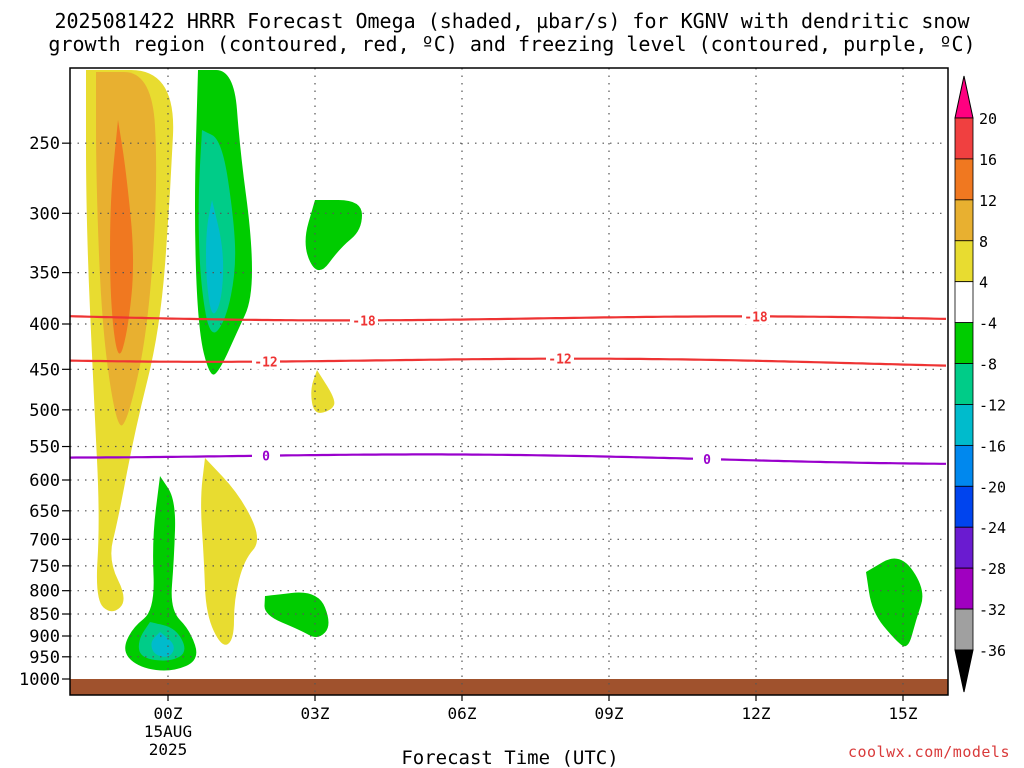 This screenshot has height=768, width=1024. Describe the element at coordinates (988, 119) in the screenshot. I see `colorbar-tick-label-0: 20` at that location.